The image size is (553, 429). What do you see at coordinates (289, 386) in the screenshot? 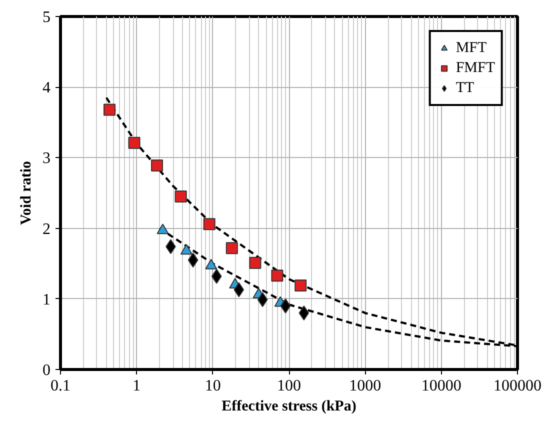
I see `x-tick-label: 100` at bounding box center [289, 386].